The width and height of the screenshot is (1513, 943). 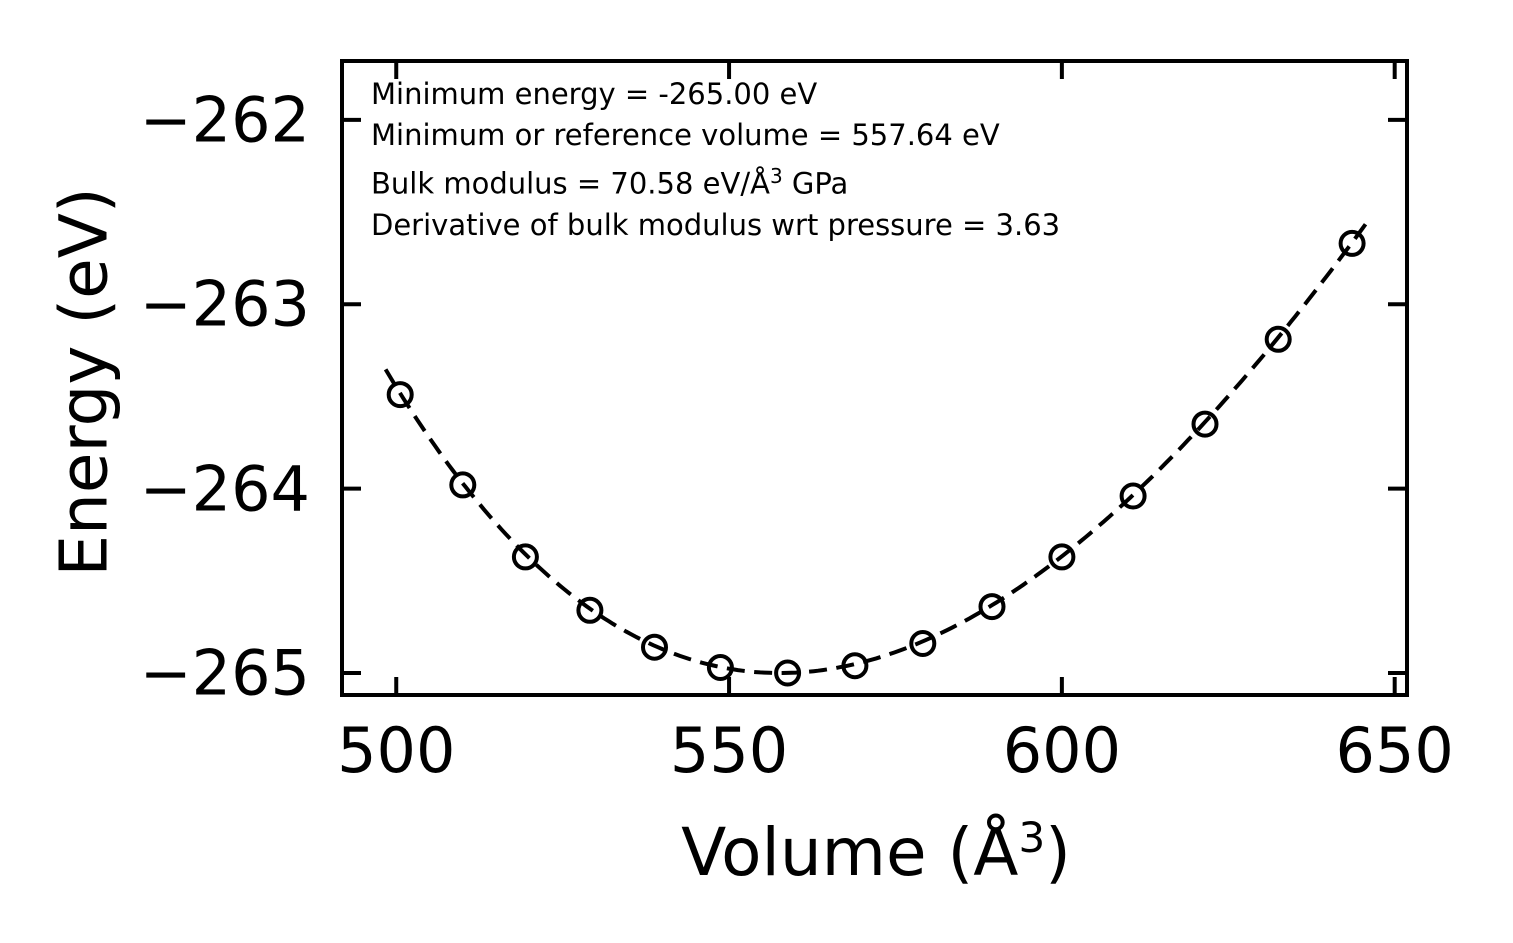 What do you see at coordinates (224, 673) in the screenshot?
I see `y-tick-label: −265` at bounding box center [224, 673].